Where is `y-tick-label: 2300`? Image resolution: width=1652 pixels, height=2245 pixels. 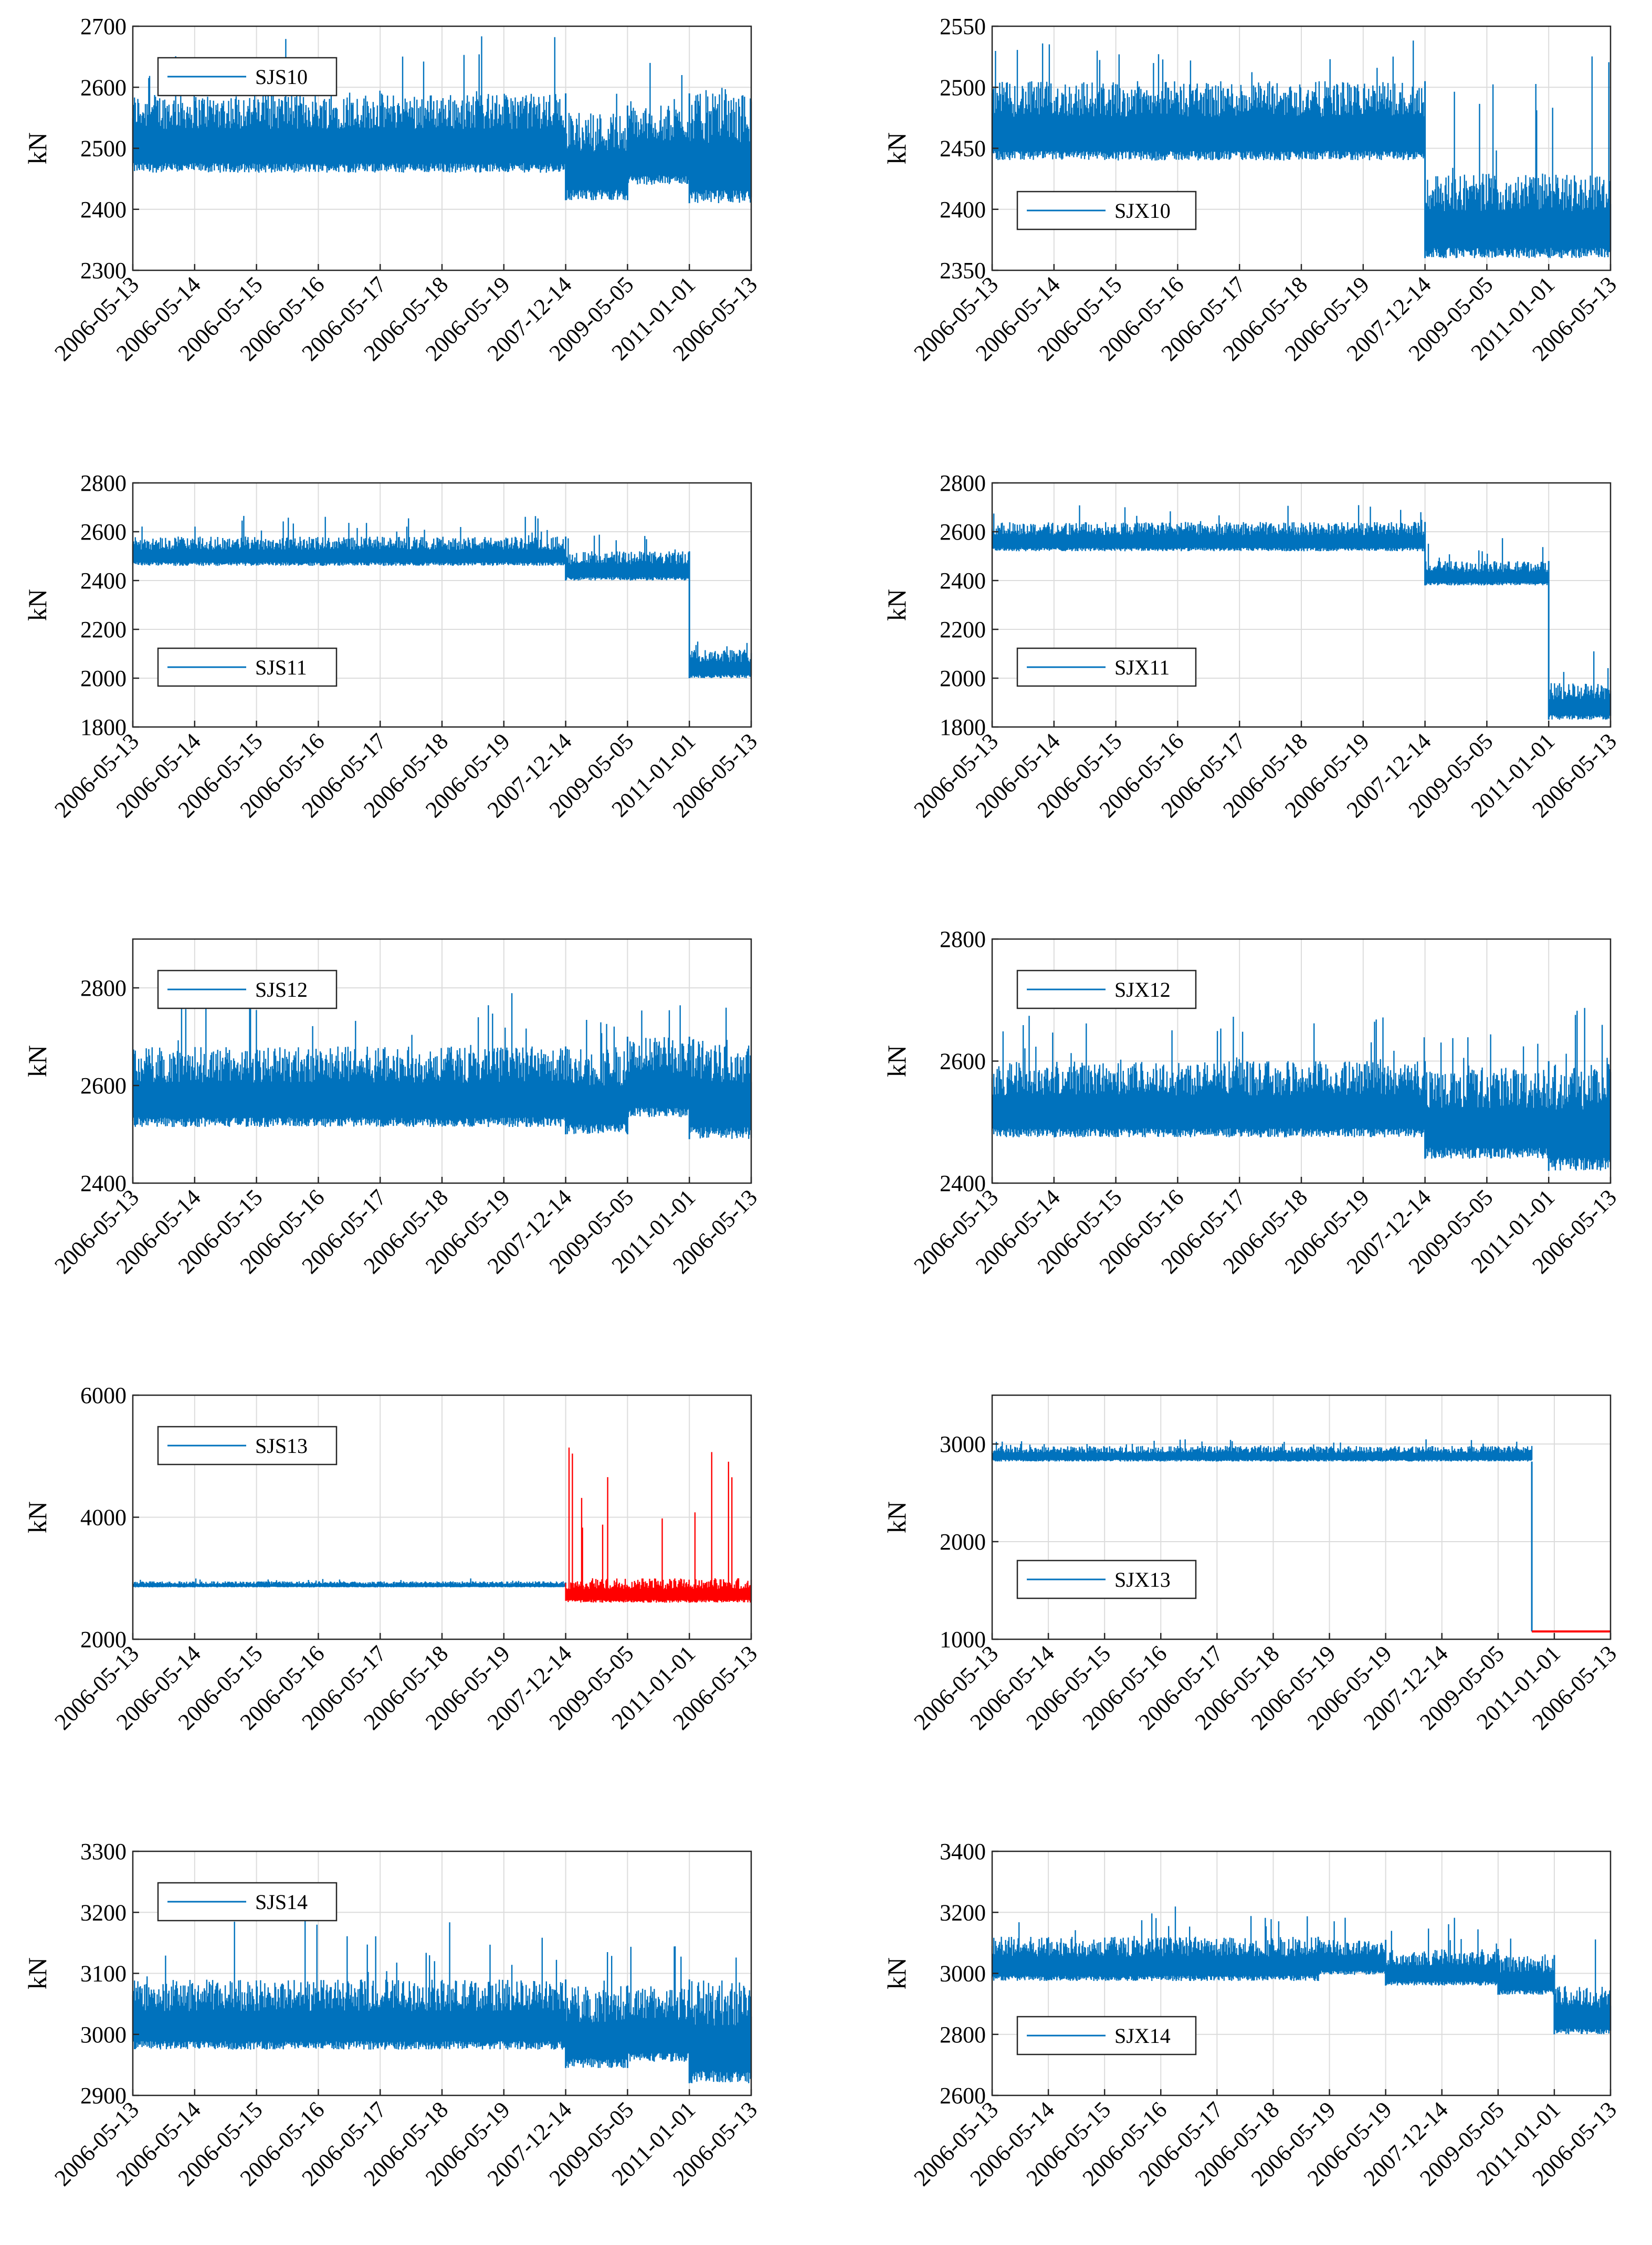
y-tick-label: 2300 is located at coordinates (104, 270).